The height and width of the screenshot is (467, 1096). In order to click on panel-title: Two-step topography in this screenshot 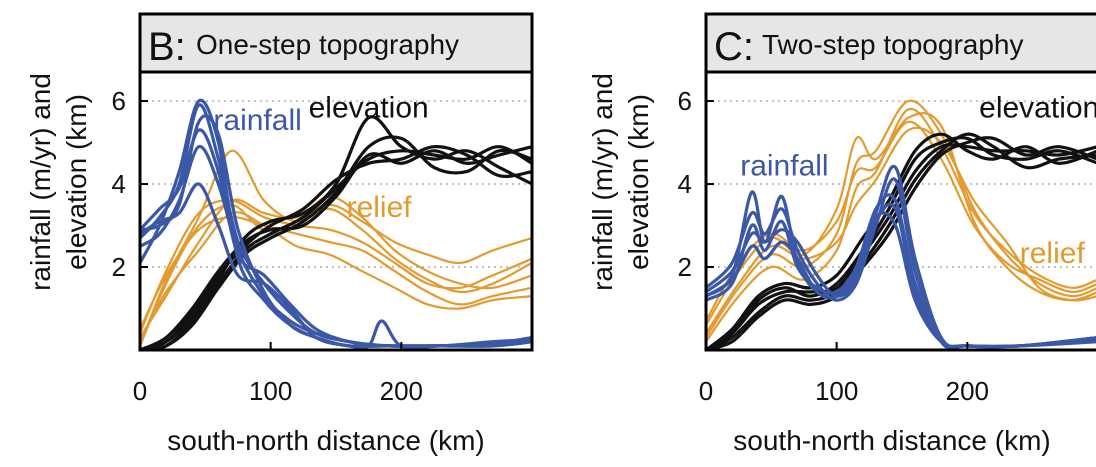, I will do `click(893, 44)`.